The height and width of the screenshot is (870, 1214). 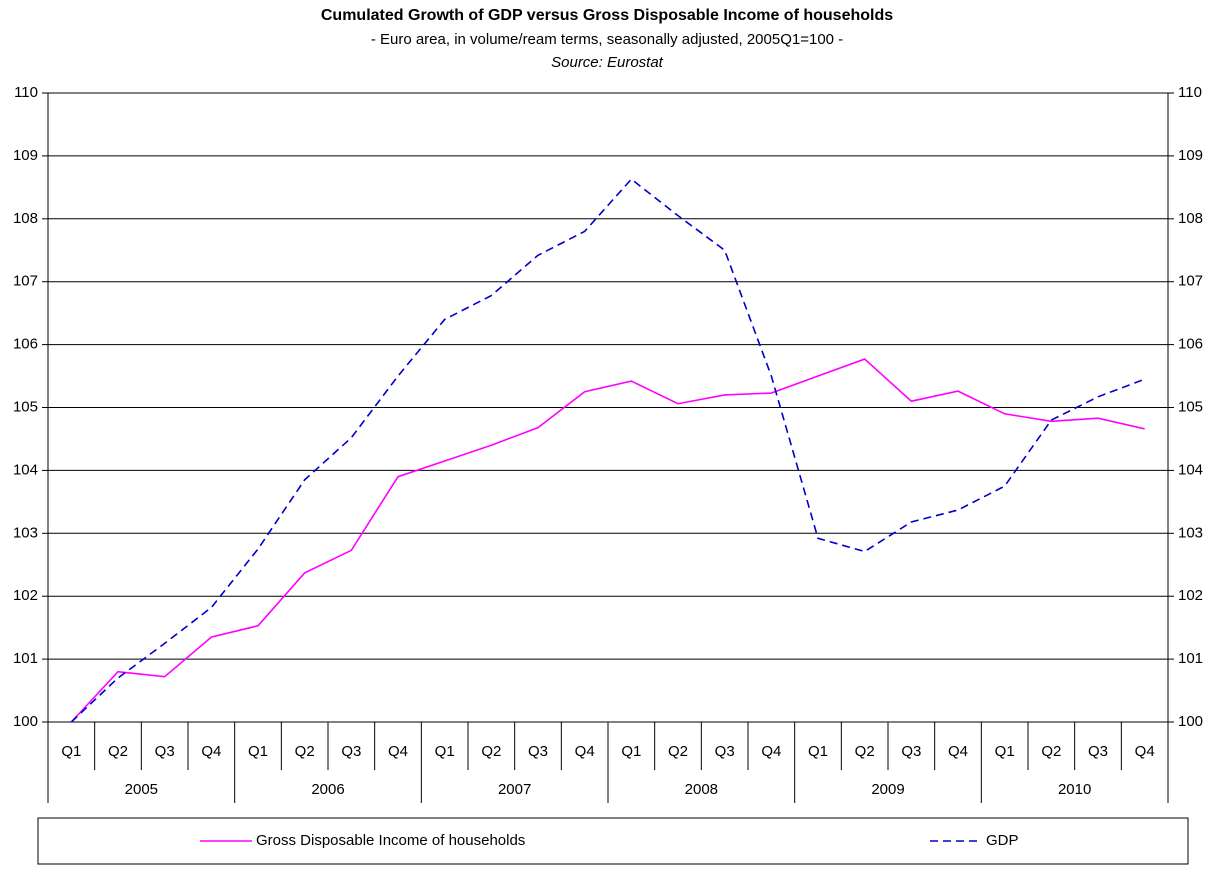 I want to click on y2-tick-label: 100, so click(x=1190, y=721).